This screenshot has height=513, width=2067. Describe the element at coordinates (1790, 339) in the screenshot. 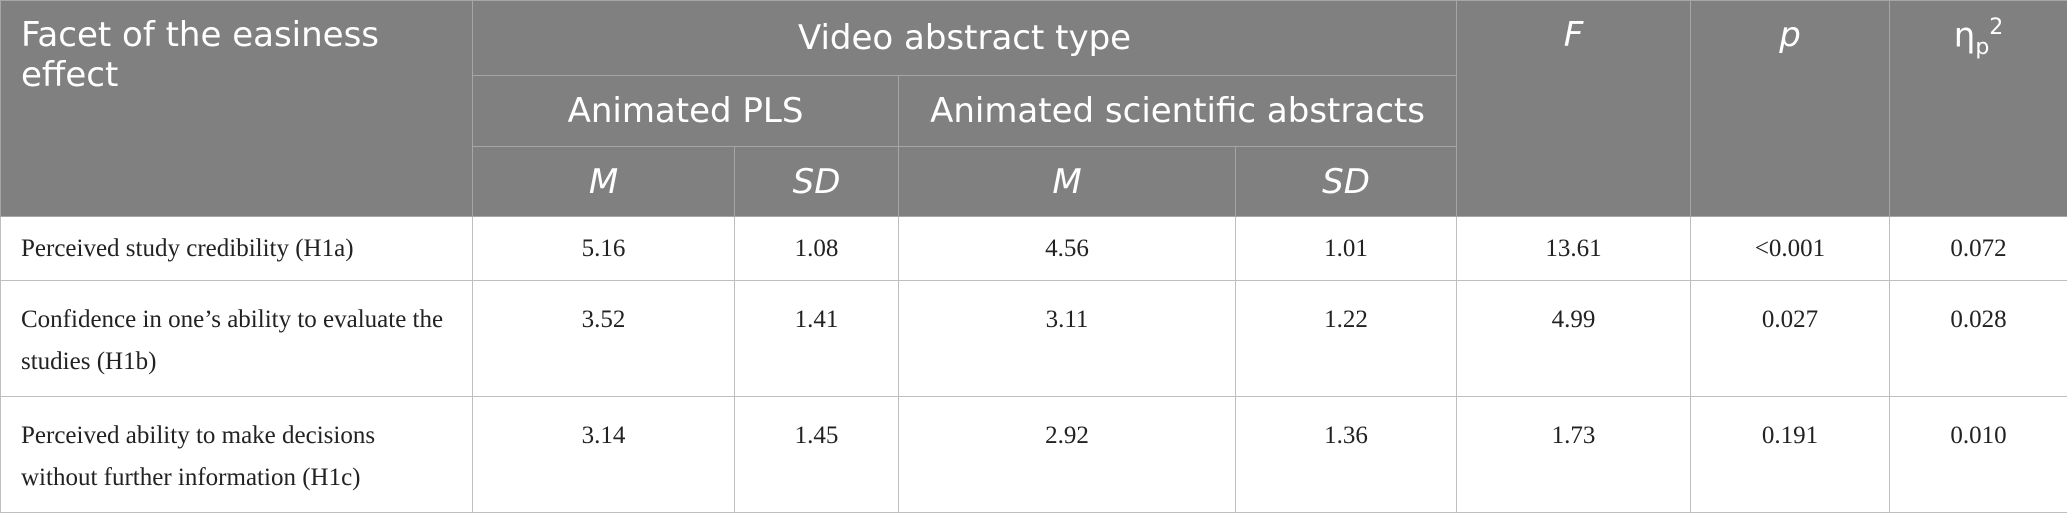

I see `value-cell: 0.027` at that location.